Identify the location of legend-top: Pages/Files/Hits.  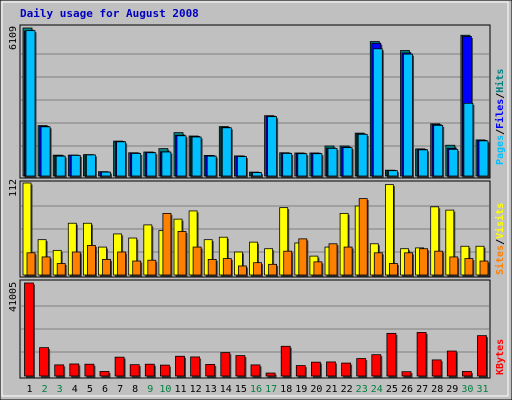
(500, 117).